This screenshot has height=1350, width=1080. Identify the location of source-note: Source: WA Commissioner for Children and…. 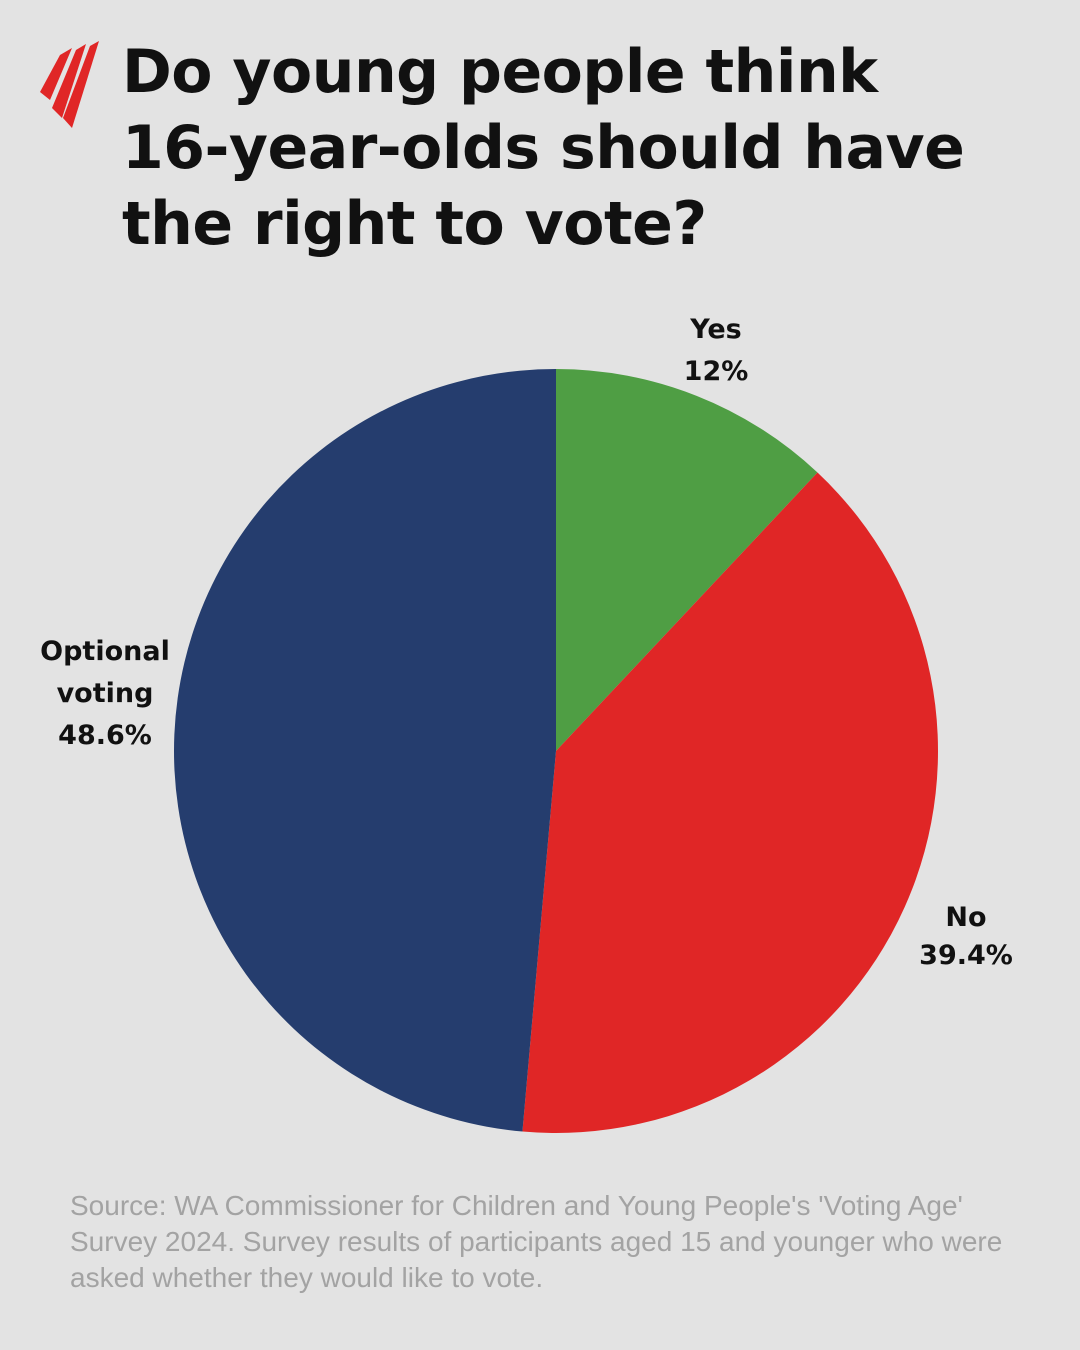
(536, 1241).